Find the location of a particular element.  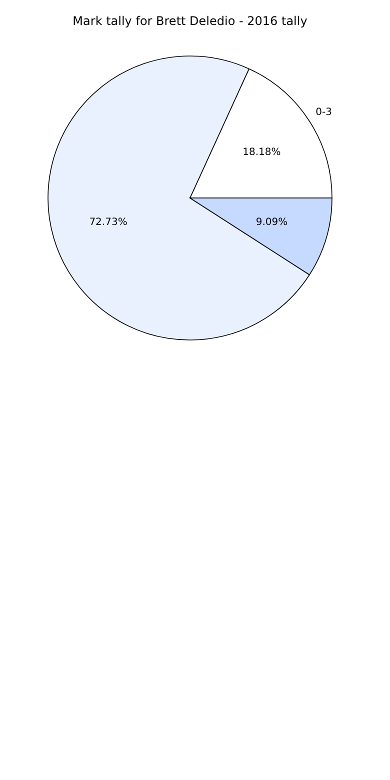

data-label: 9.09% is located at coordinates (272, 222).